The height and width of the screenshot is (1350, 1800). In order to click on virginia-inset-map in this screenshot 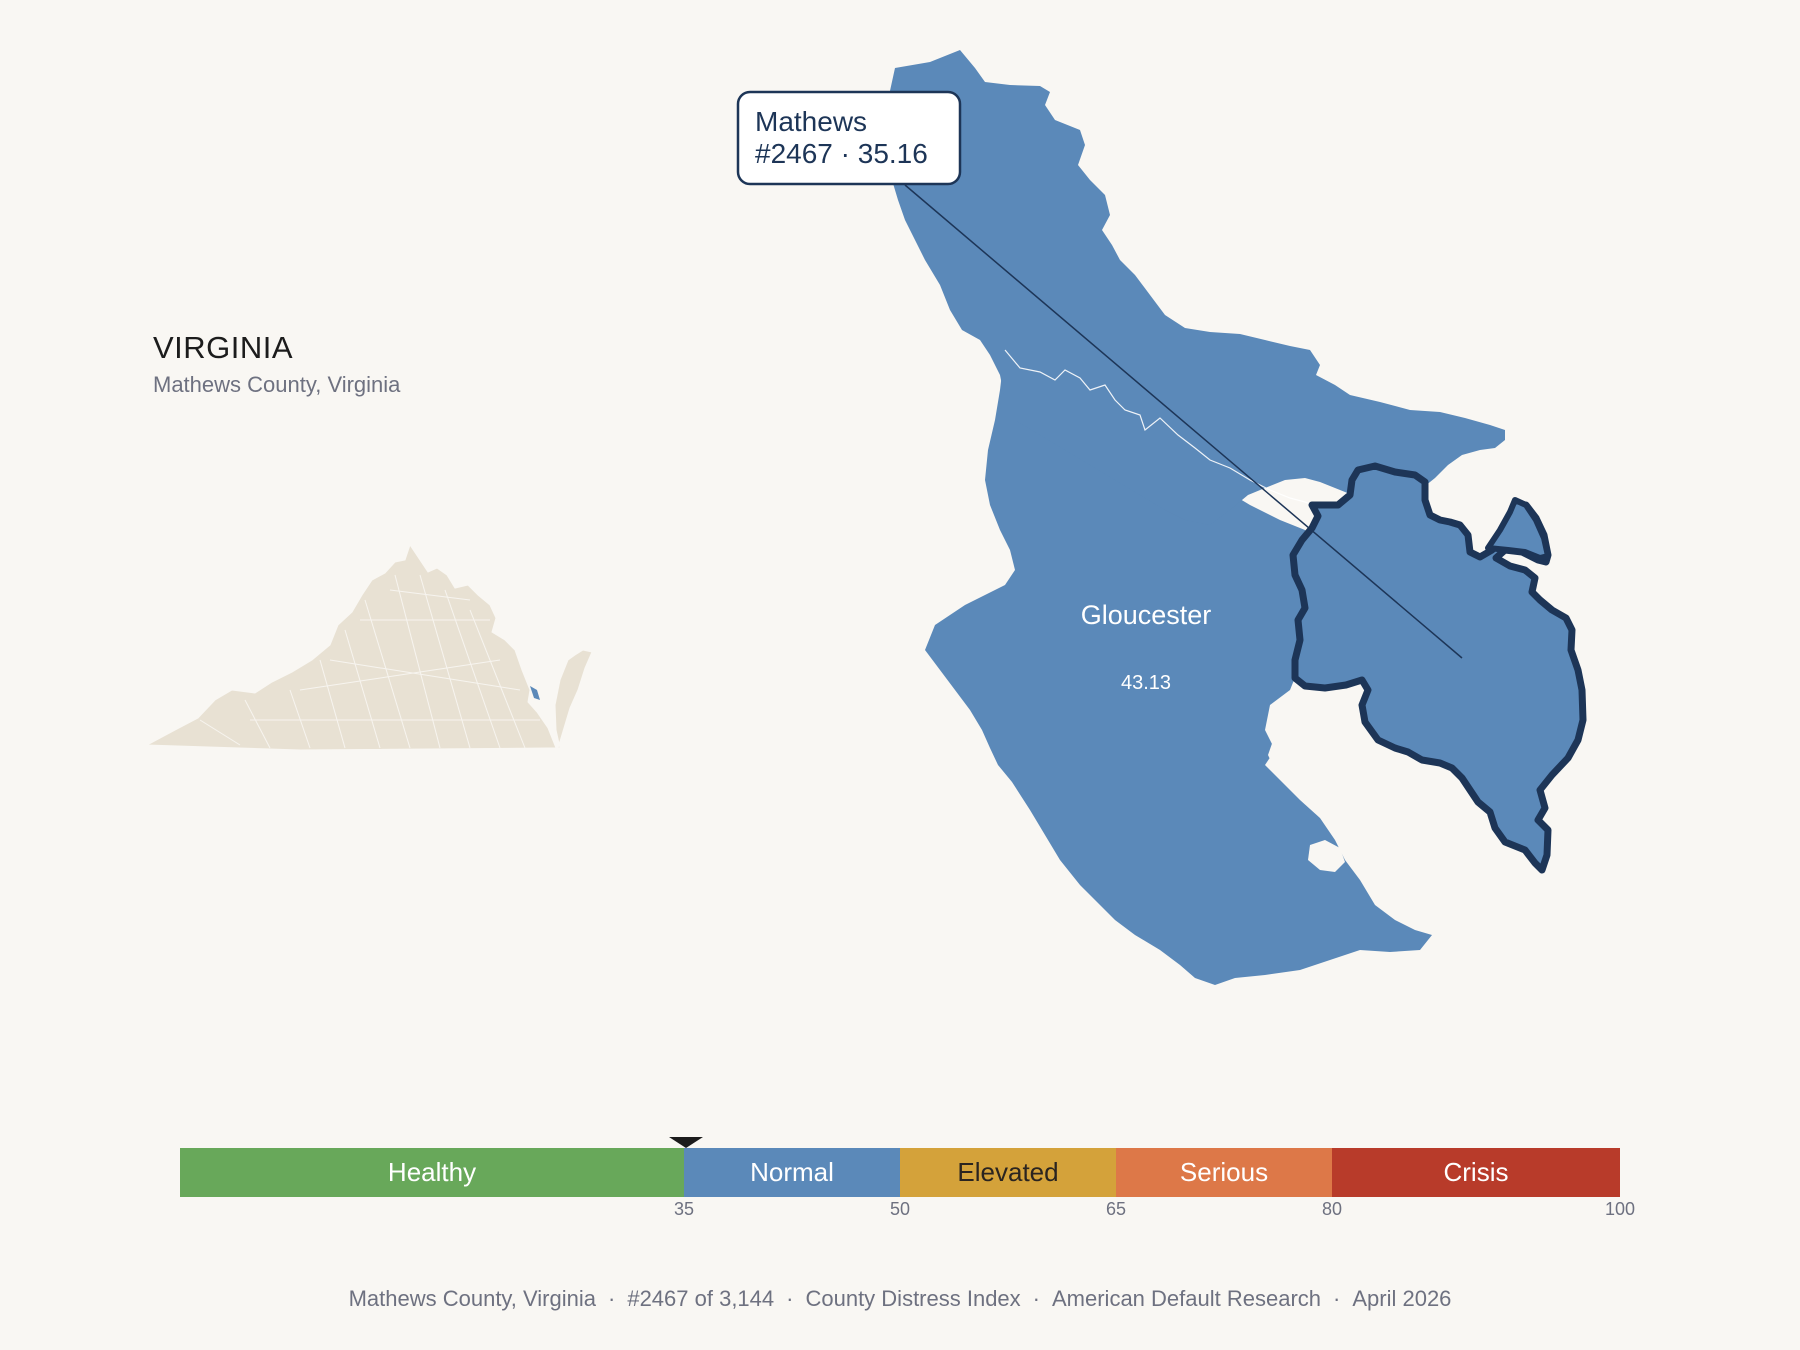, I will do `click(369, 647)`.